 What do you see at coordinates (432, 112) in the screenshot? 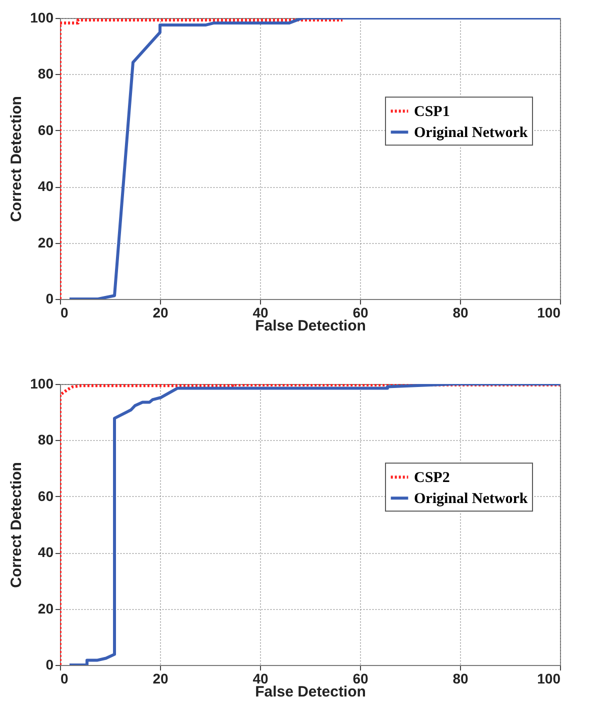
I see `legend-label: CSP1` at bounding box center [432, 112].